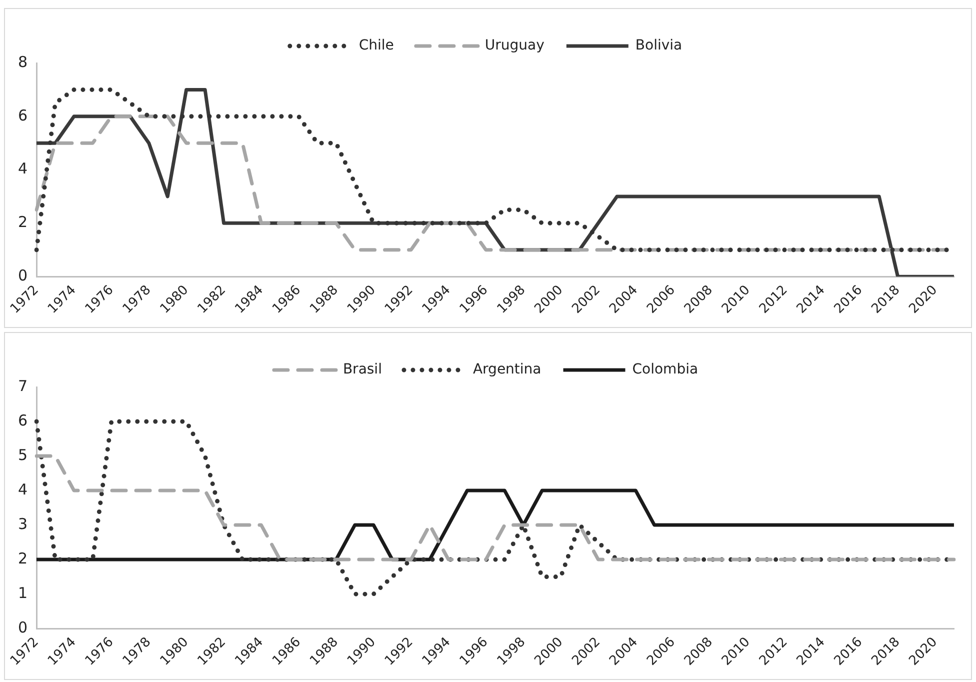  What do you see at coordinates (507, 370) in the screenshot?
I see `legend-label: Argentina` at bounding box center [507, 370].